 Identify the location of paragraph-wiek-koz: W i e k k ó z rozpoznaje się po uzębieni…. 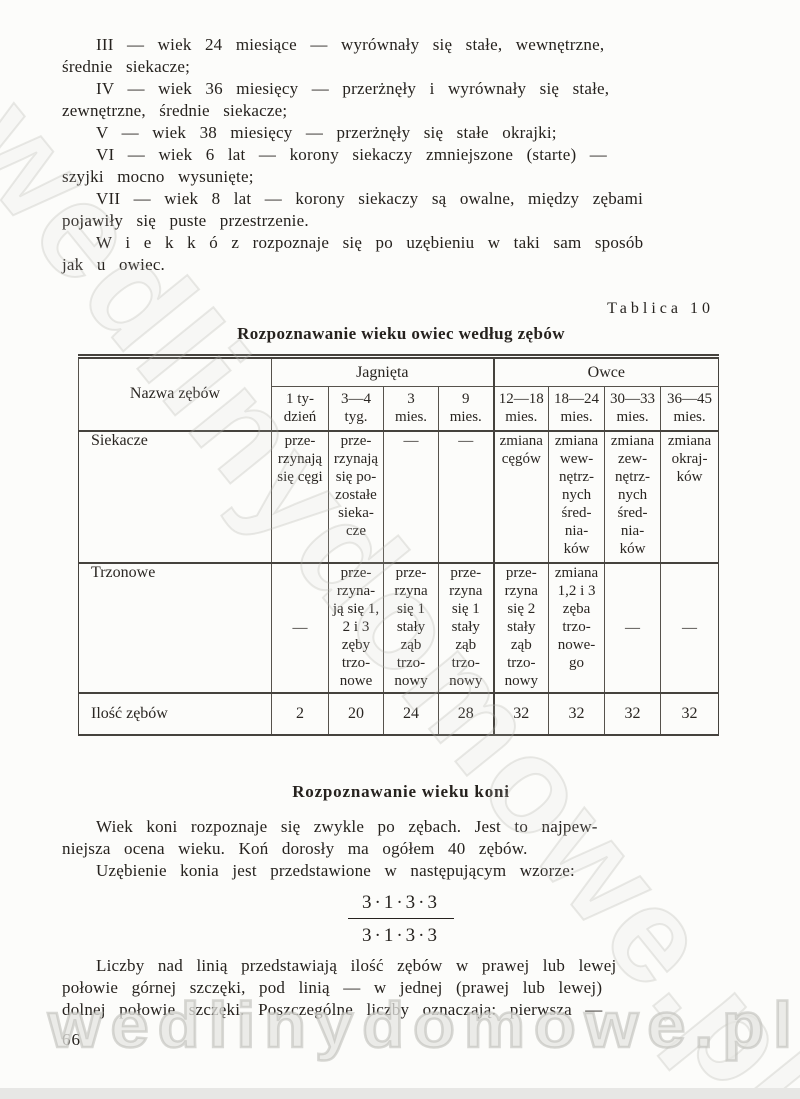
(353, 253).